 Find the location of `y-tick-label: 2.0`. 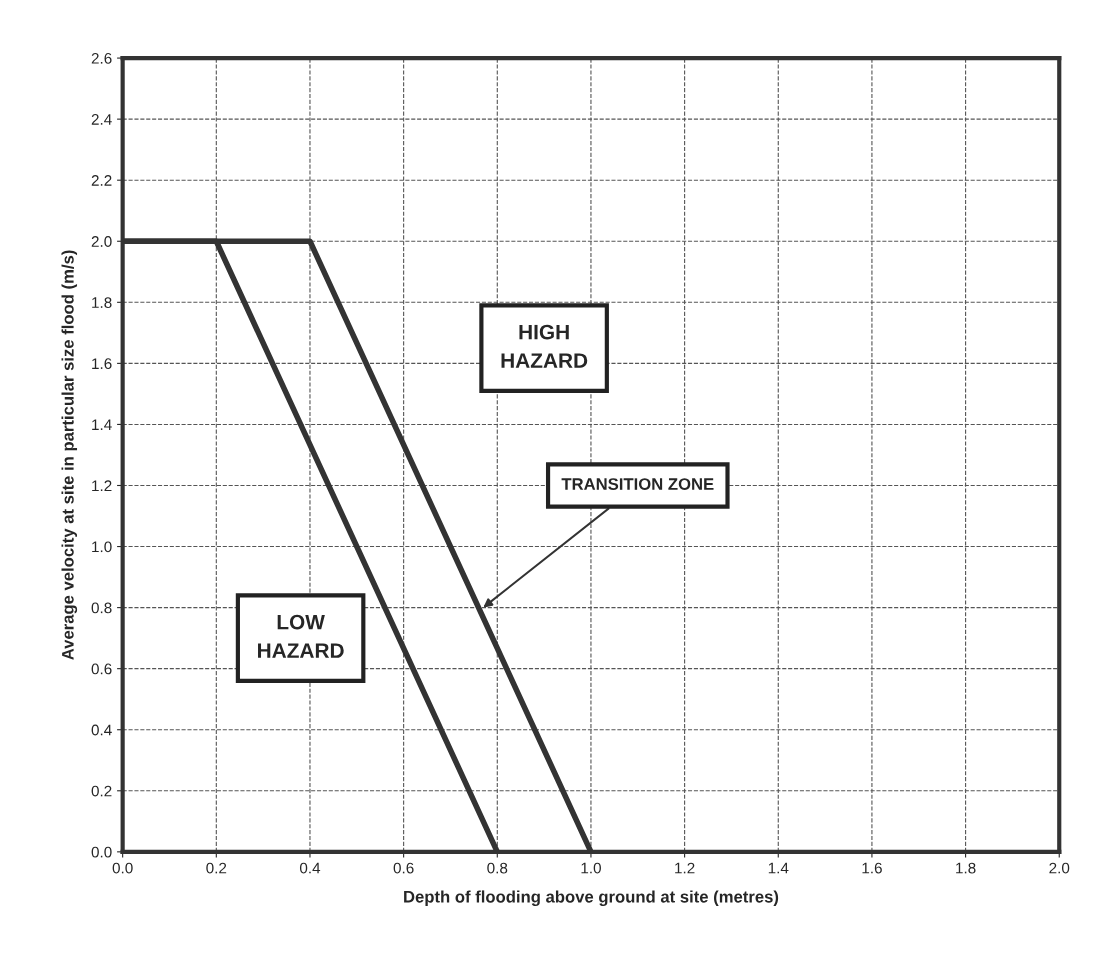

y-tick-label: 2.0 is located at coordinates (101, 241).